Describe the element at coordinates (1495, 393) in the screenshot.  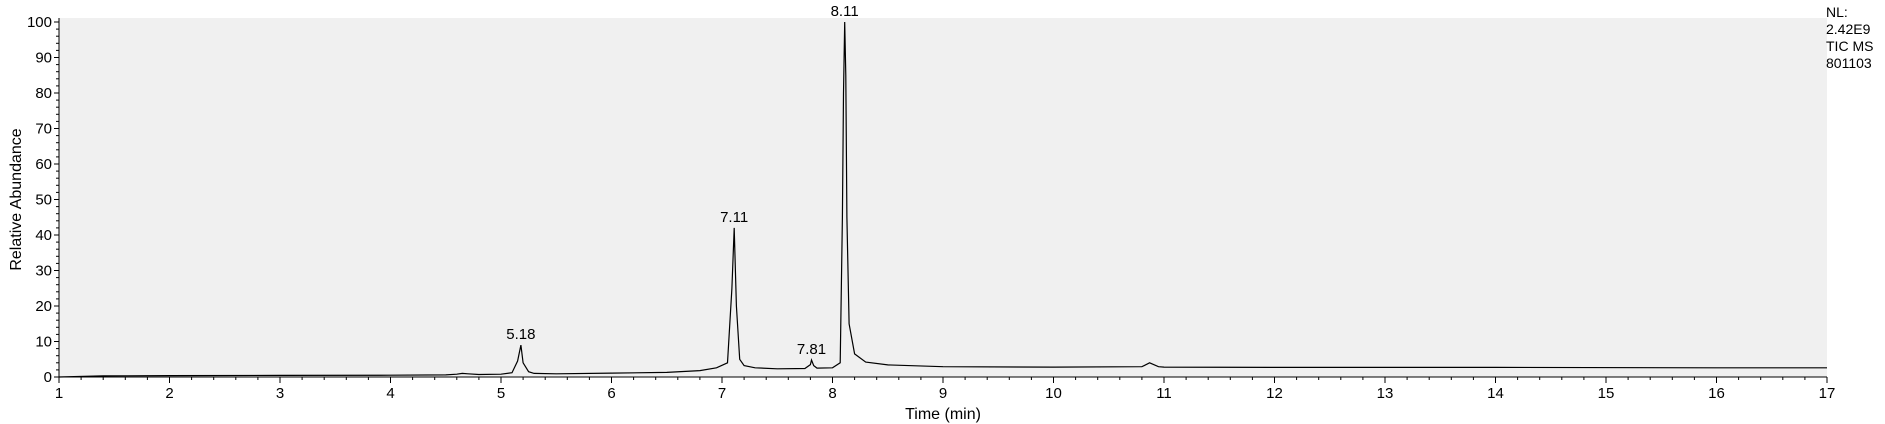
I see `x-tick-label: 14` at that location.